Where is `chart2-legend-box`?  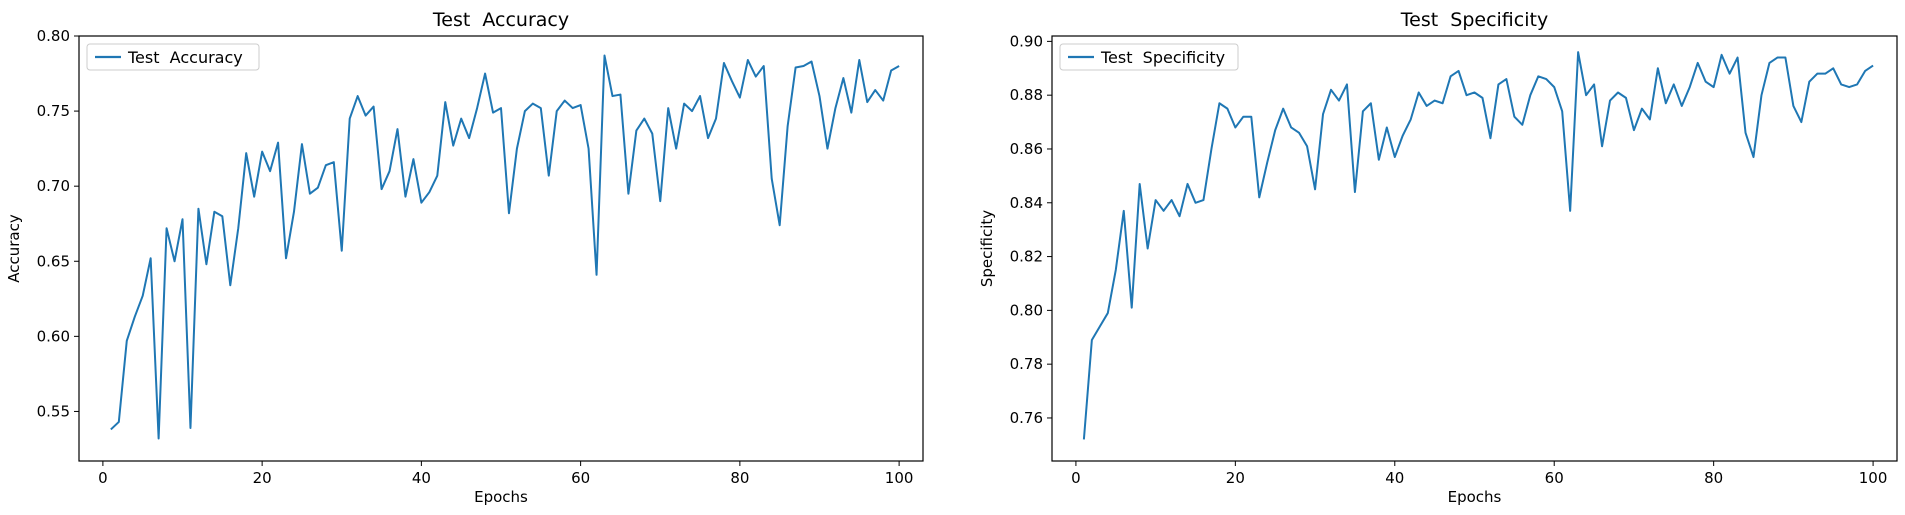
chart2-legend-box is located at coordinates (1149, 57).